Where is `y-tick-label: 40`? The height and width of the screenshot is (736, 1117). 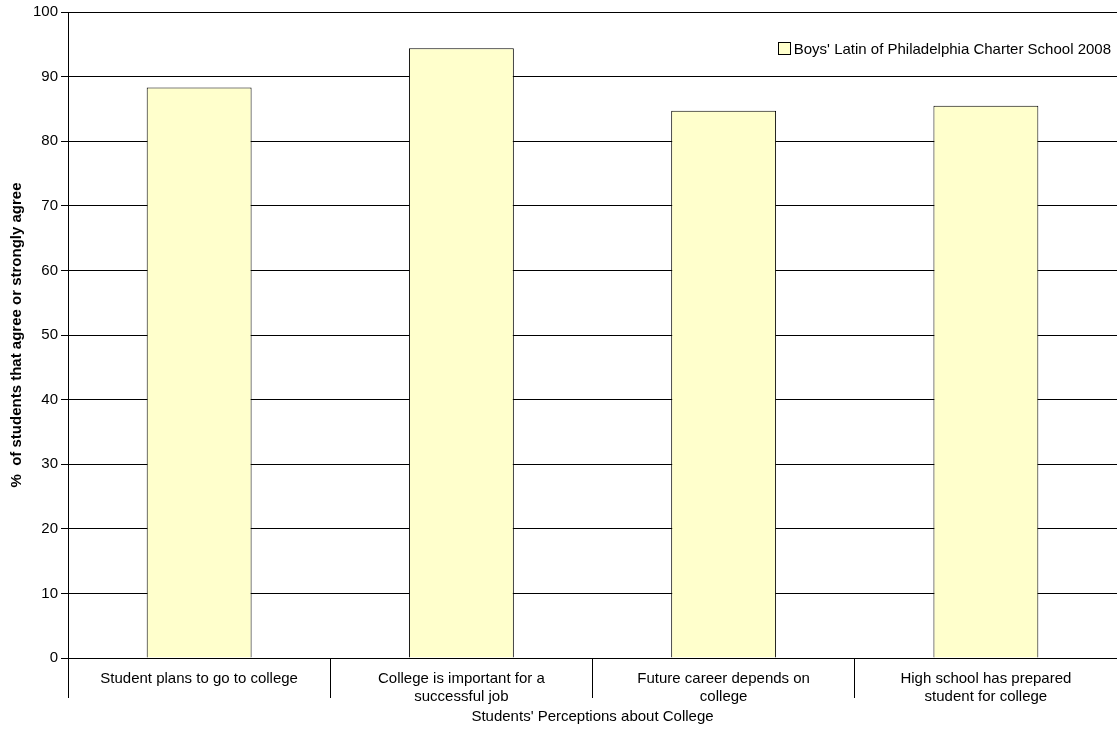
y-tick-label: 40 is located at coordinates (50, 398).